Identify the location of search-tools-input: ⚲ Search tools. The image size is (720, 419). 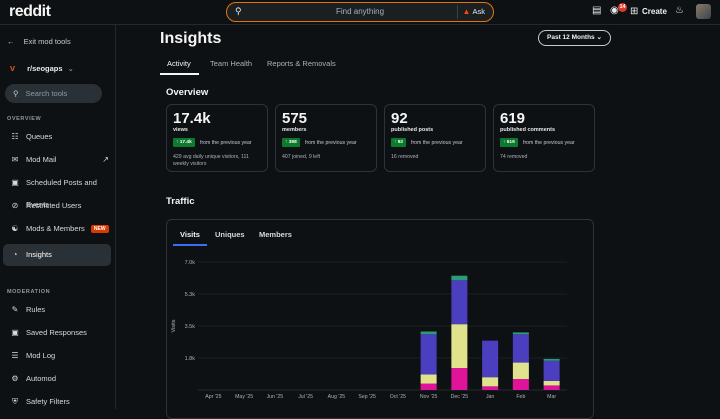
(53, 93).